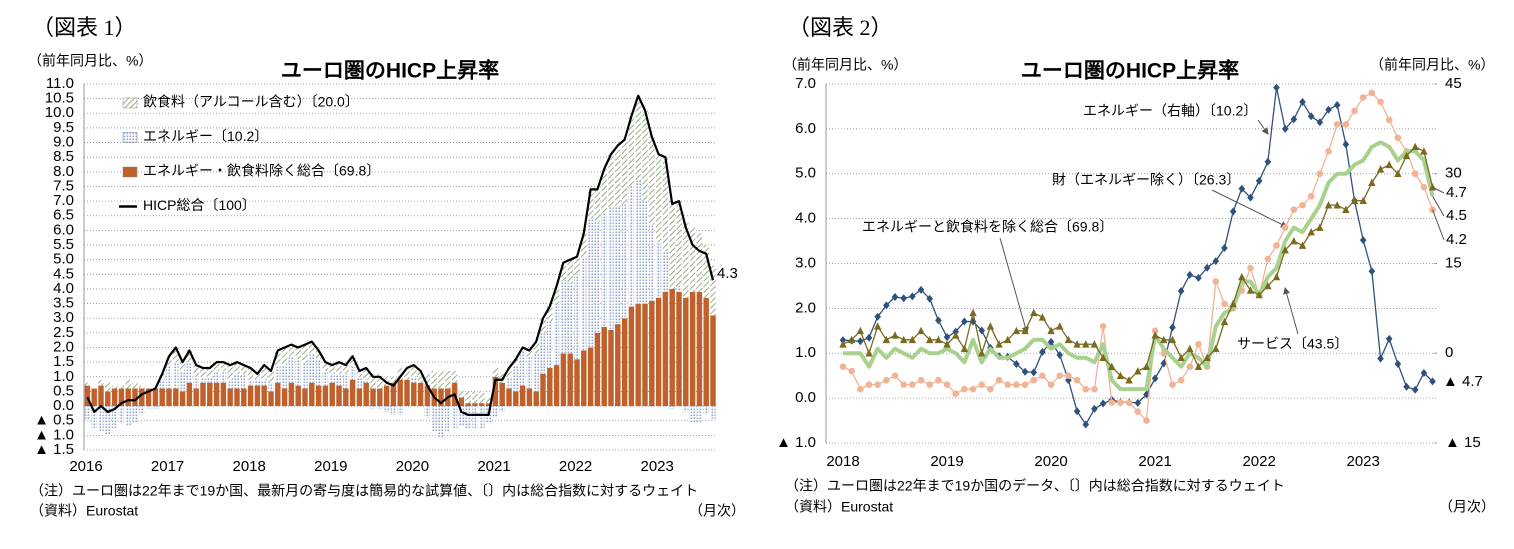  Describe the element at coordinates (1130, 71) in the screenshot. I see `chart-title: ユーロ圏のHICP上昇率` at that location.